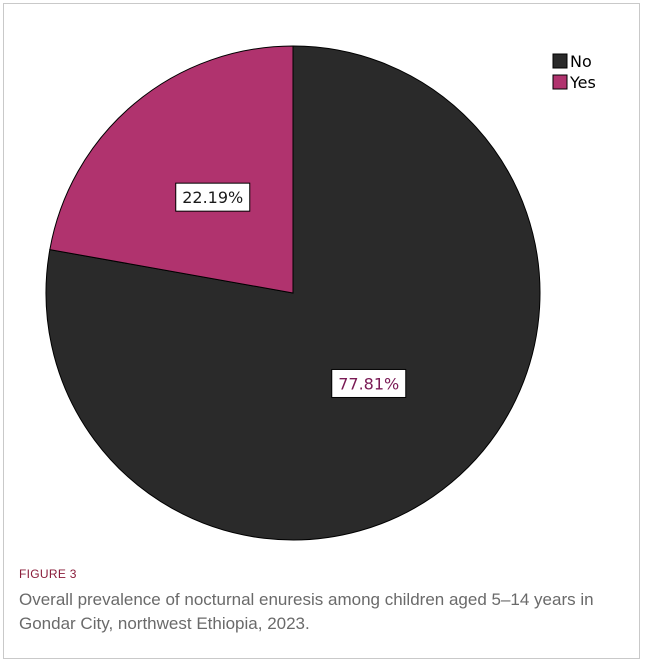  Describe the element at coordinates (574, 72) in the screenshot. I see `legend: No Yes` at that location.